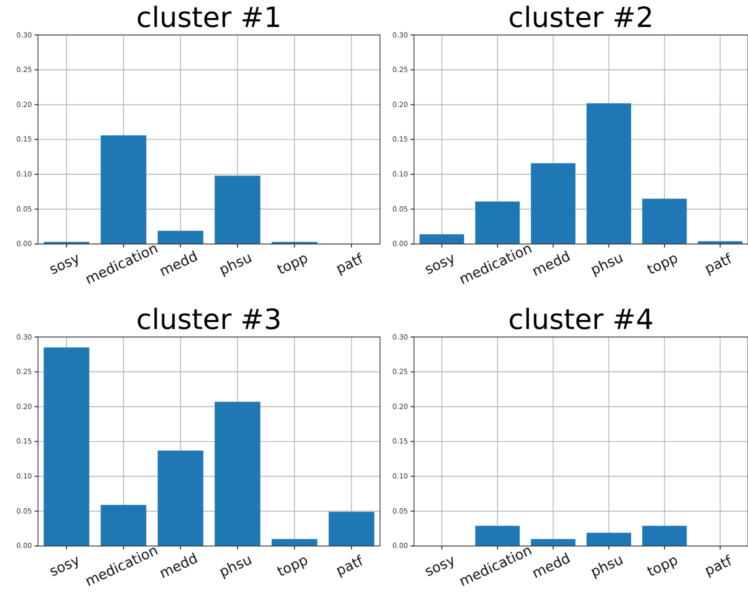 The width and height of the screenshot is (748, 605). I want to click on chart-title: cluster #4, so click(581, 319).